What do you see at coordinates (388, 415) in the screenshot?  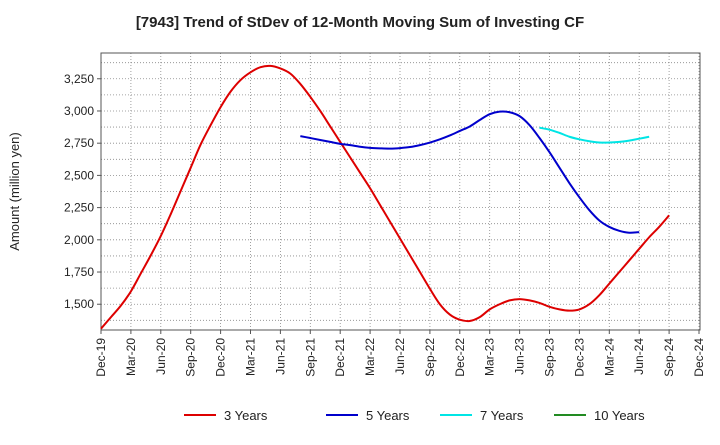 I see `legend-label: 5 Years` at bounding box center [388, 415].